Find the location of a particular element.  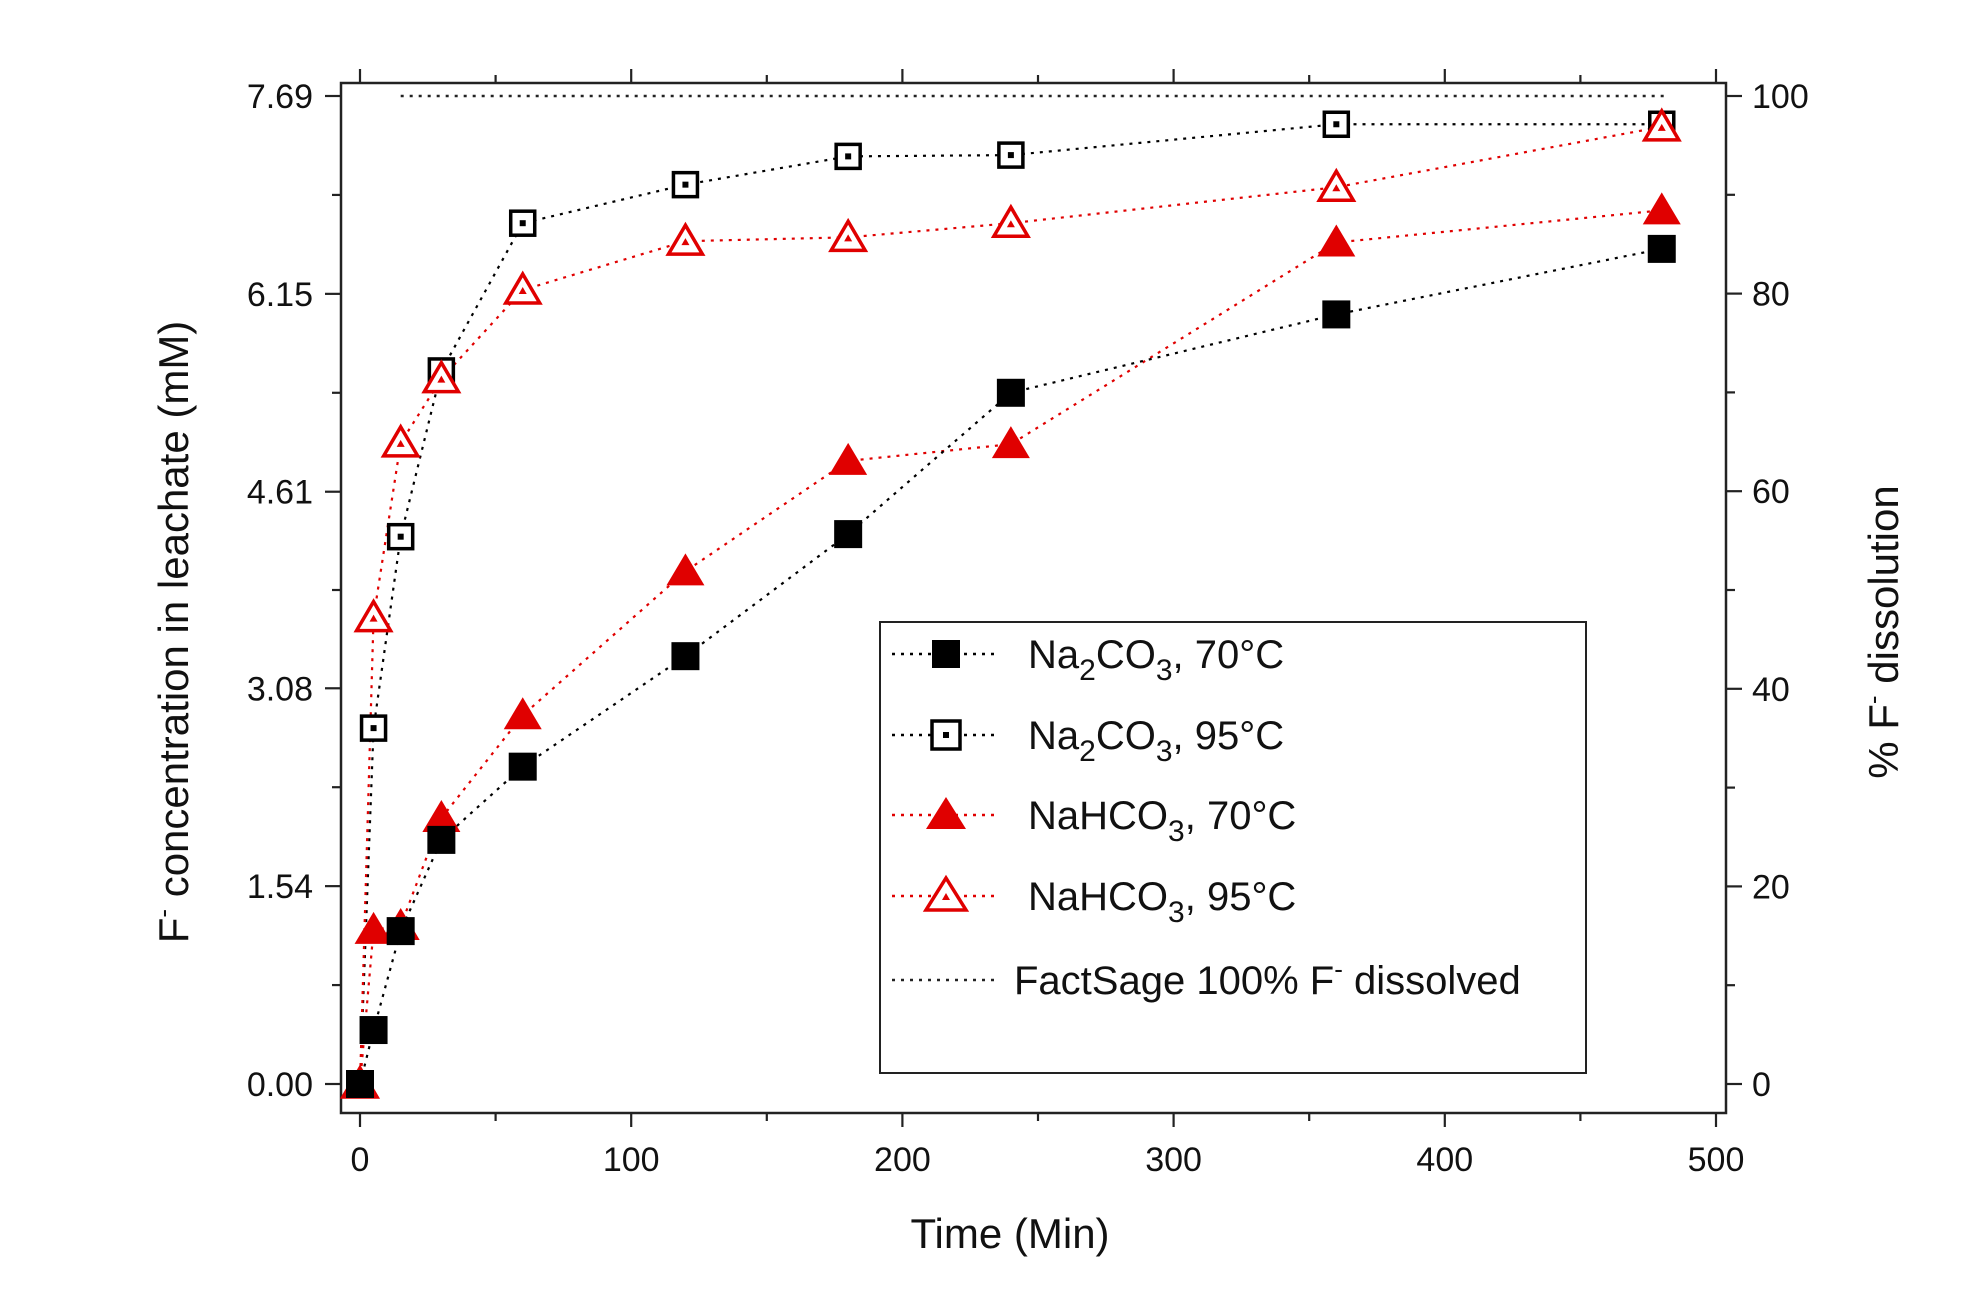

legend-label-5: FactSage 100% F- dissolved is located at coordinates (1267, 978).